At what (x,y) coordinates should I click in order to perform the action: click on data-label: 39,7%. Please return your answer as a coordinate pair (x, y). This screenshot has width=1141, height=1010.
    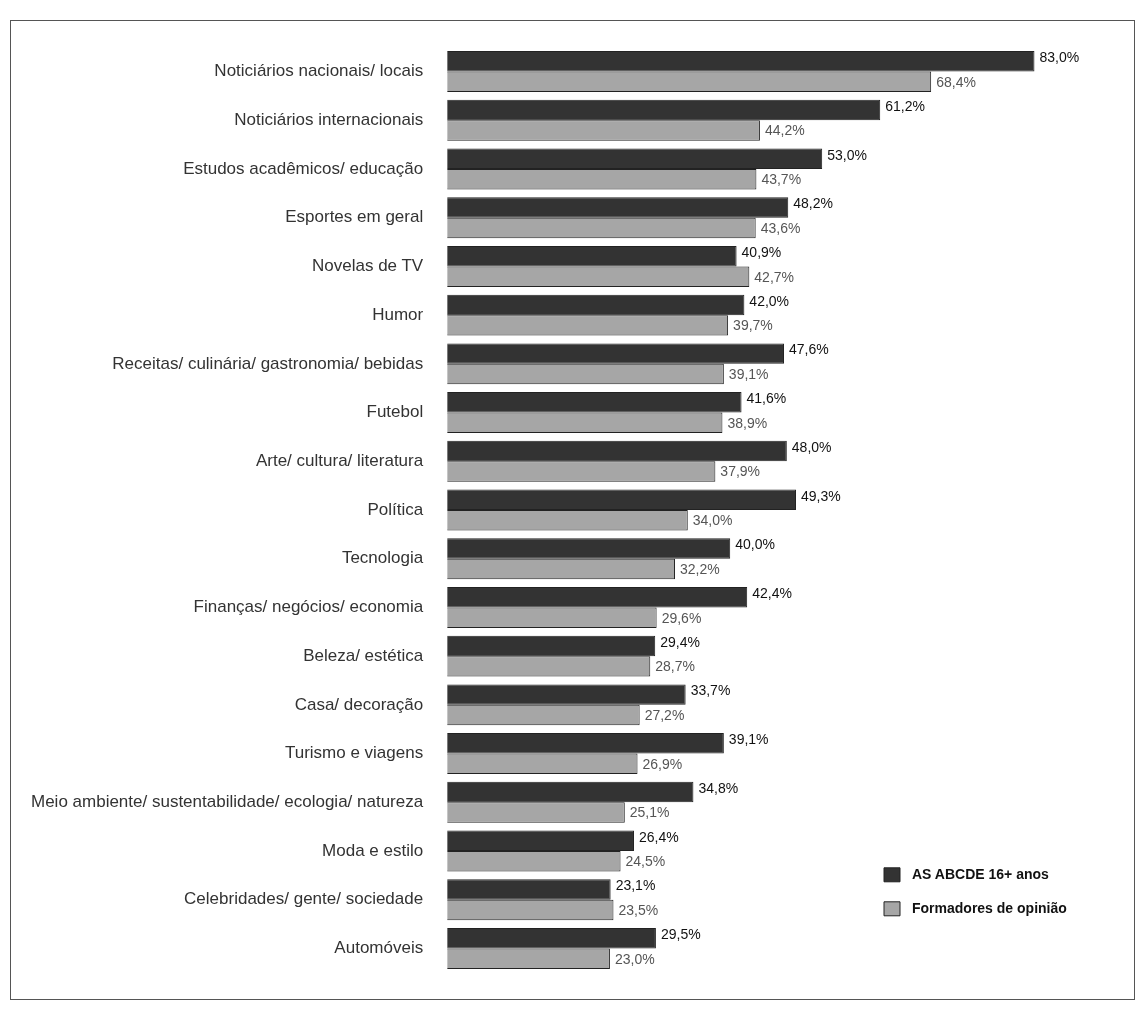
    Looking at the image, I should click on (753, 325).